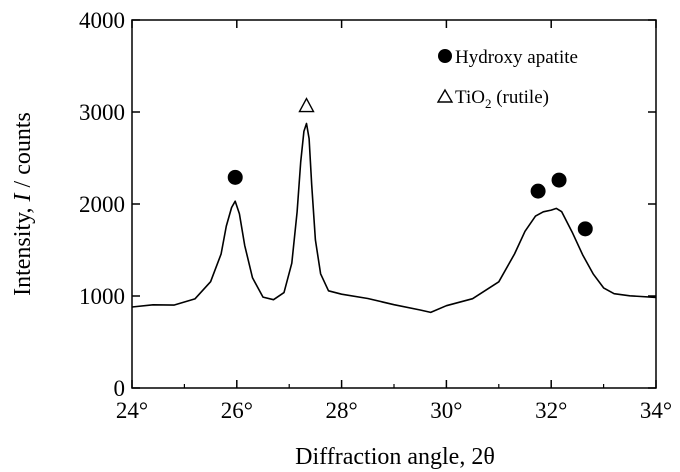 This screenshot has height=472, width=680. What do you see at coordinates (306, 105) in the screenshot?
I see `peak-marker-tio2-rutile` at bounding box center [306, 105].